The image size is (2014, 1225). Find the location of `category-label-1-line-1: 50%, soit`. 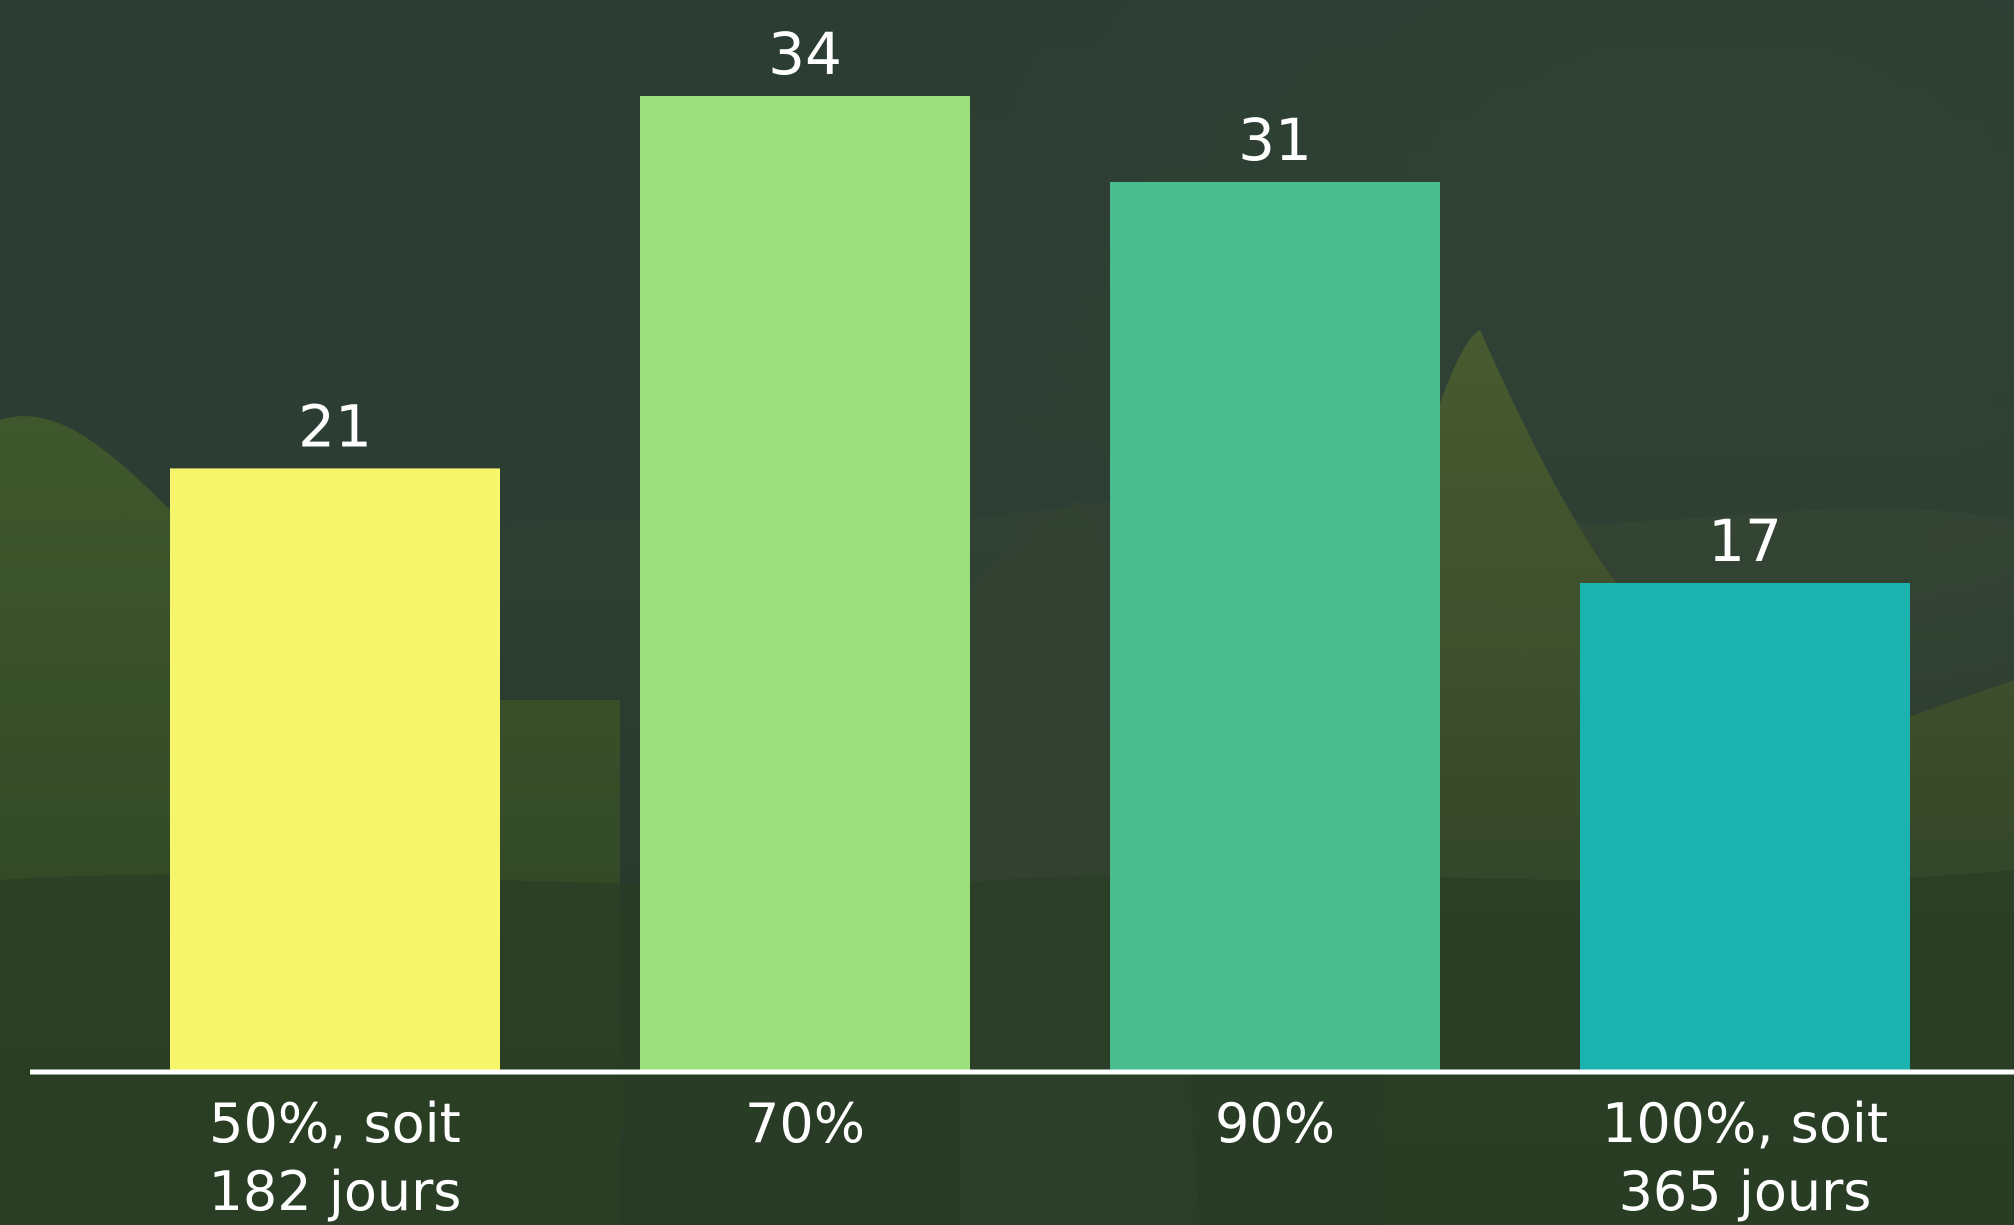

category-label-1-line-1: 50%, soit is located at coordinates (335, 1123).